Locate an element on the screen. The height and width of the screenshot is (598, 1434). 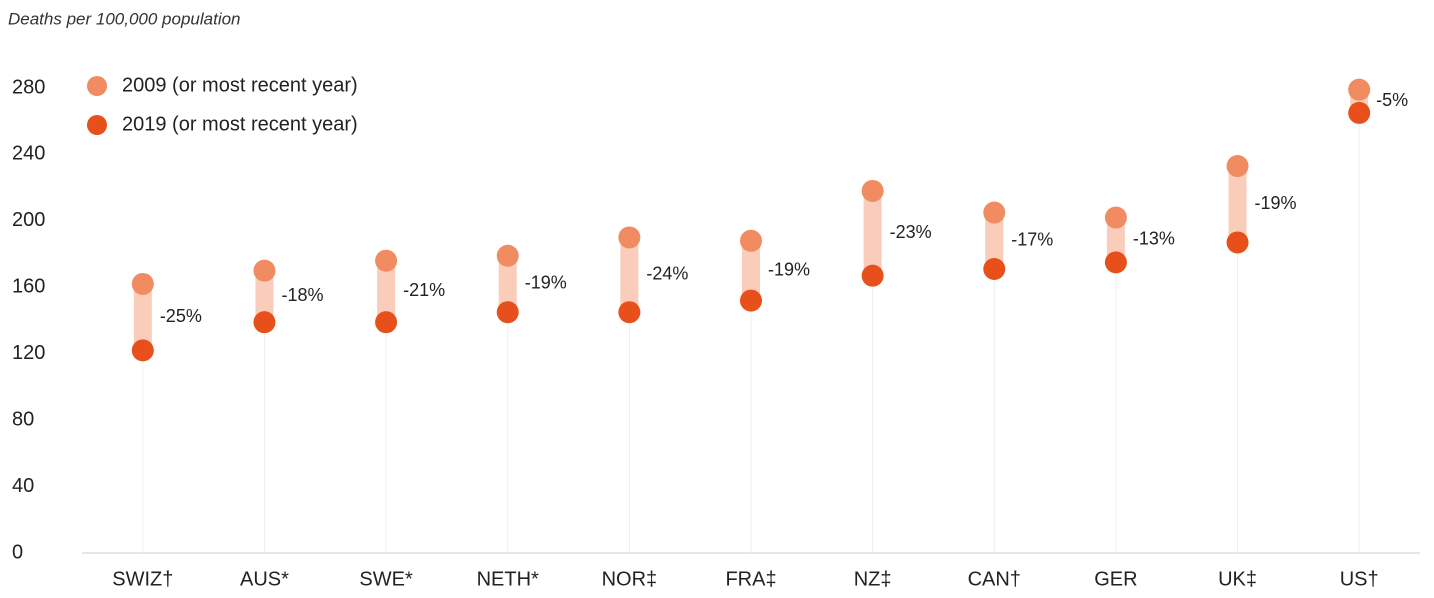
x-tick-label: SWIZ† is located at coordinates (142, 579).